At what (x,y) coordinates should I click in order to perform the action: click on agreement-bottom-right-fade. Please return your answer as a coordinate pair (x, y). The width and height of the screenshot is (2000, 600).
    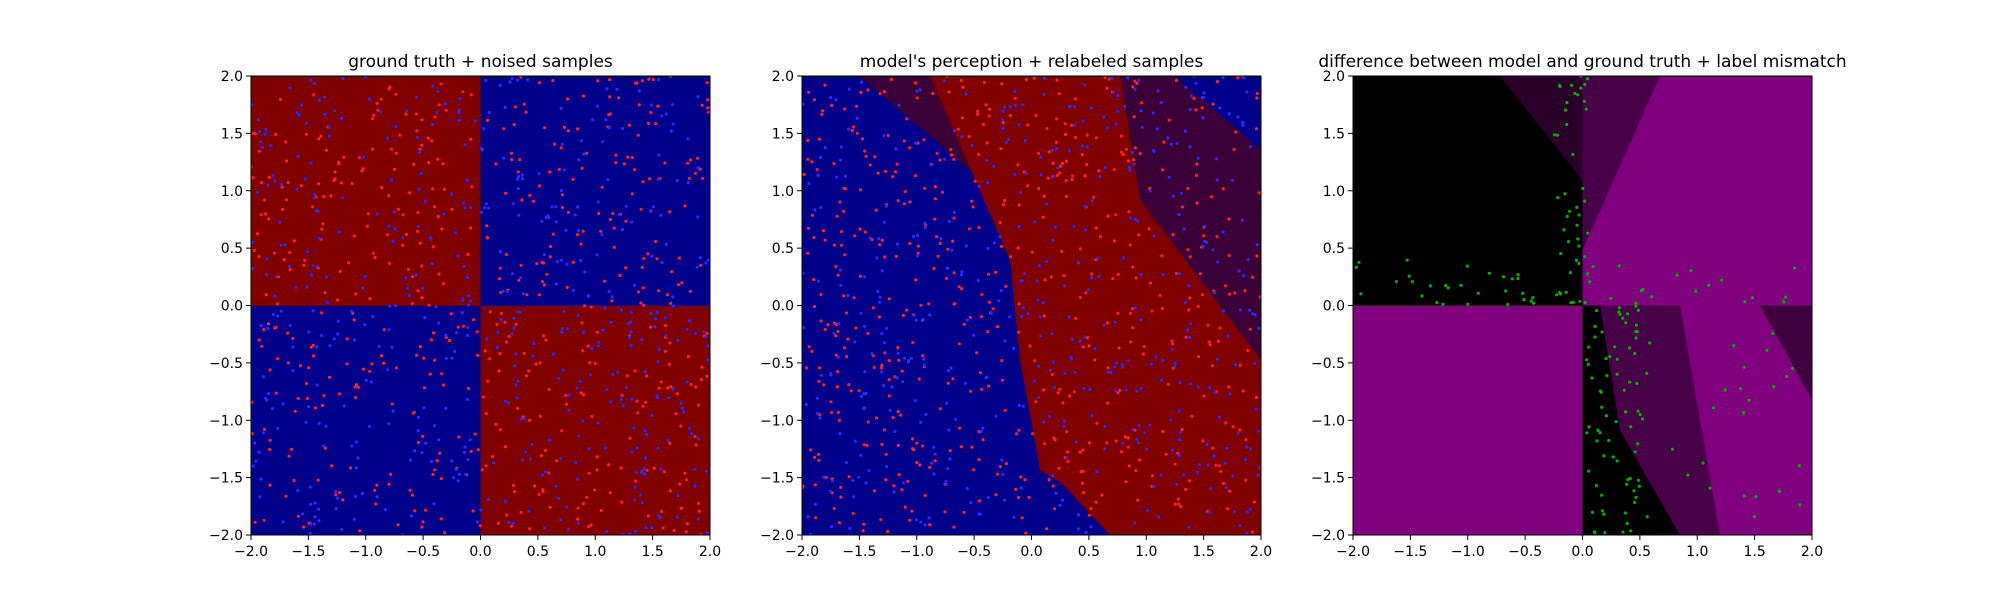
    Looking at the image, I should click on (1660, 420).